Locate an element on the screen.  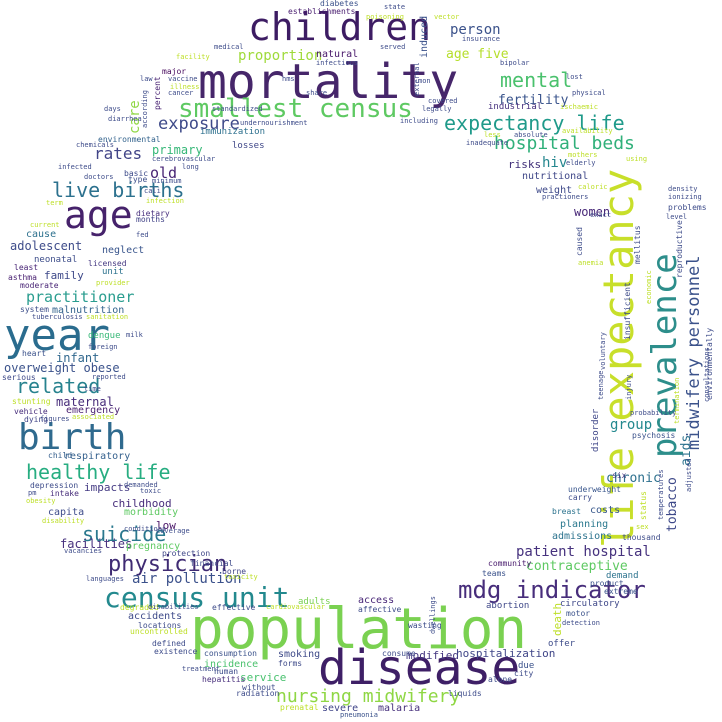
word-product: product is located at coordinates (607, 583).